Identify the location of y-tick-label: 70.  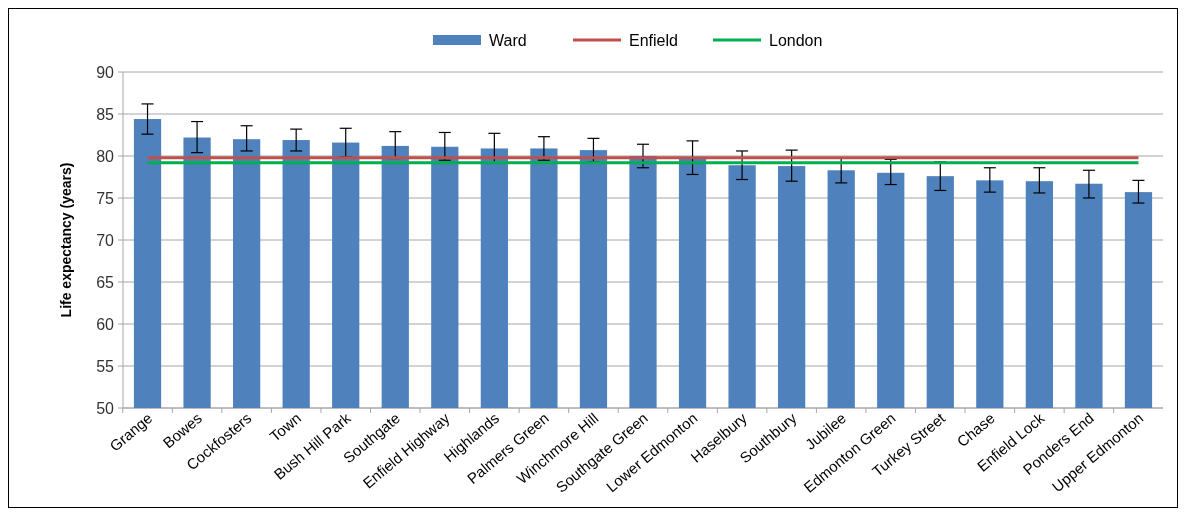
(105, 240).